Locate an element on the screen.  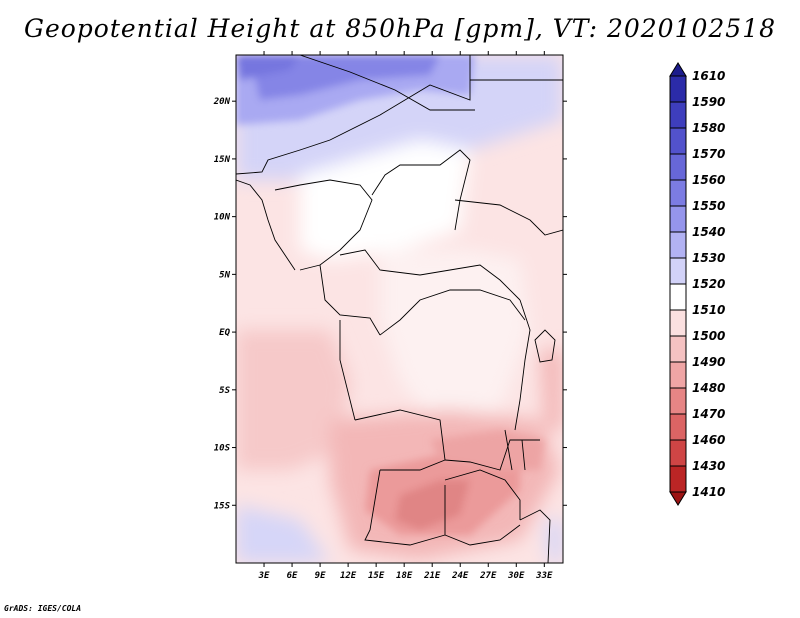
colorbar-label: 1590 is located at coordinates (708, 102).